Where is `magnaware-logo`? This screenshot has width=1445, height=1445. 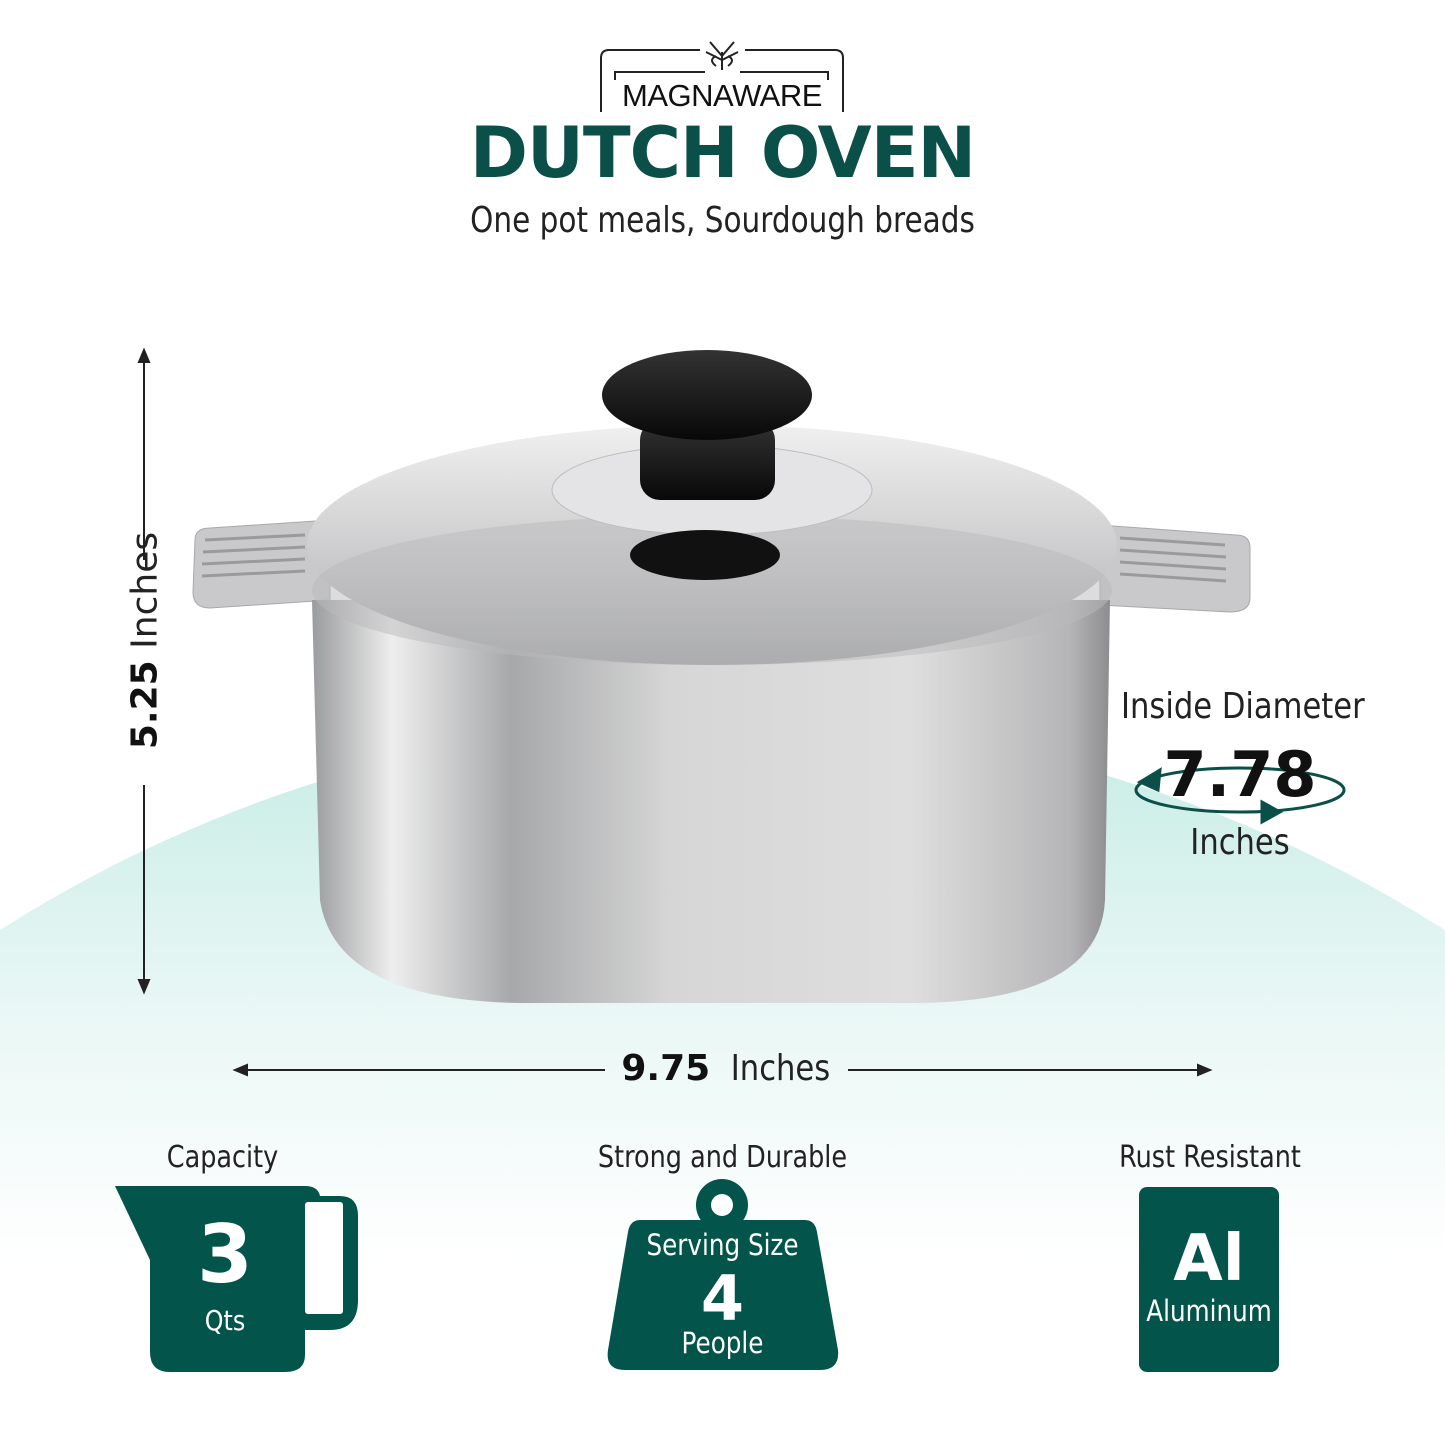 magnaware-logo is located at coordinates (722, 76).